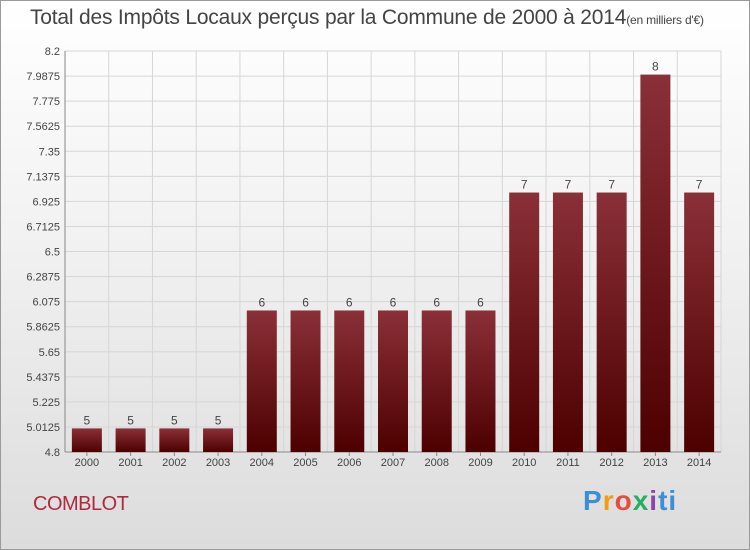  I want to click on x-tick-label: 2008, so click(436, 463).